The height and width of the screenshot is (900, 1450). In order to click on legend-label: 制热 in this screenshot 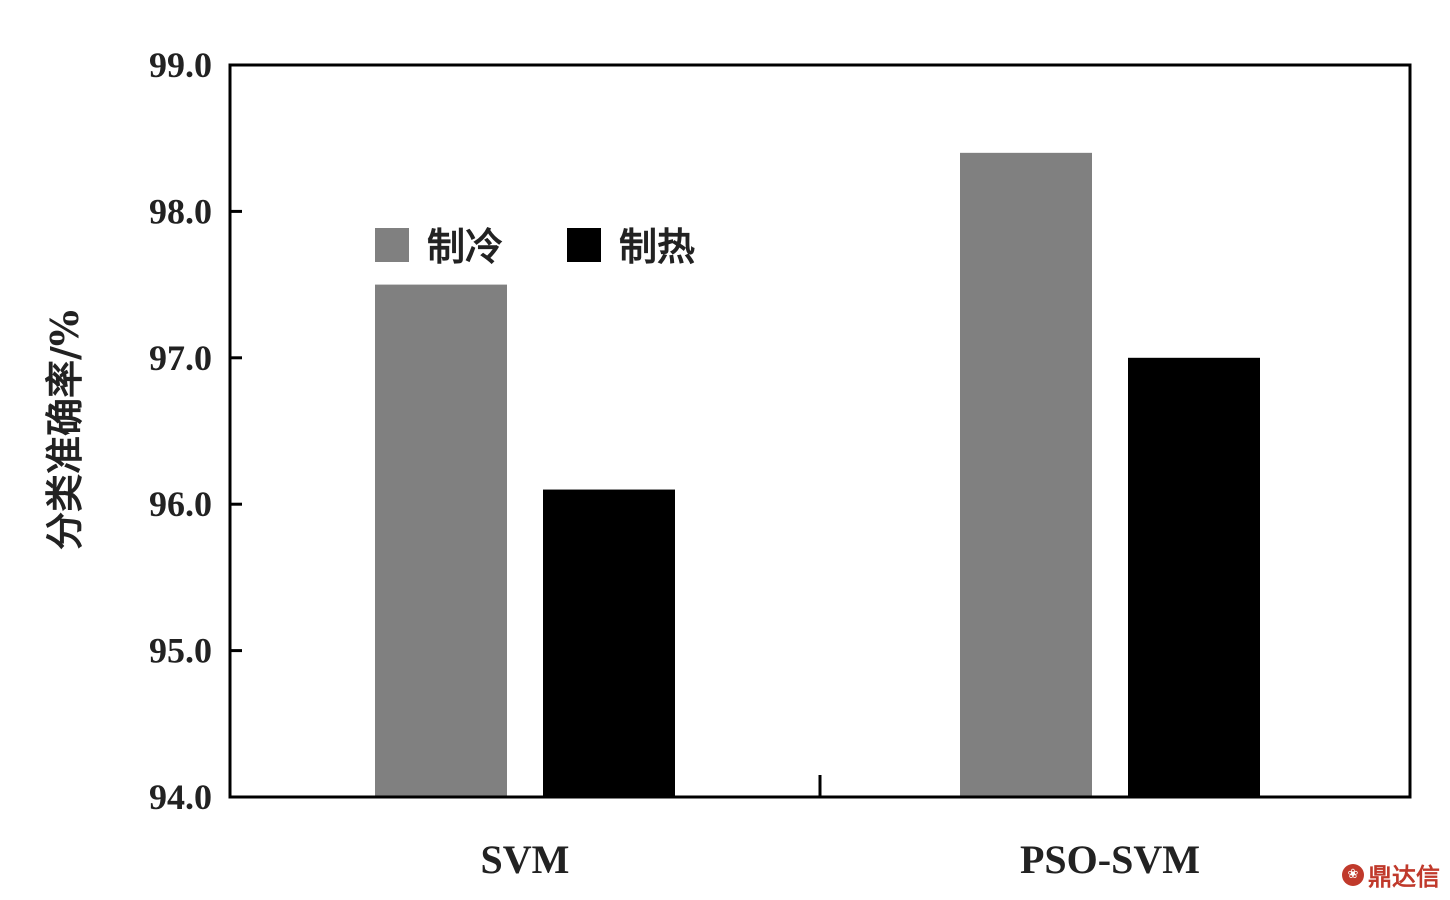, I will do `click(657, 246)`.